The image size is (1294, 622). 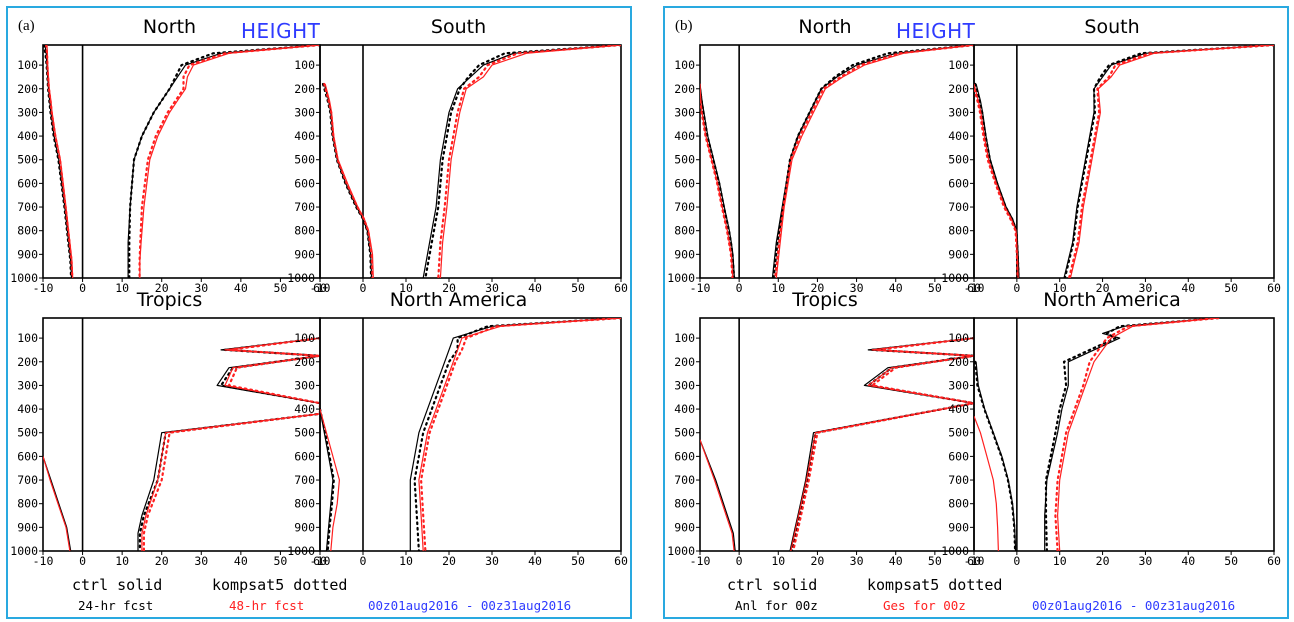 I want to click on series-line-48-hr-fcst-solid-right, so click(x=530, y=161).